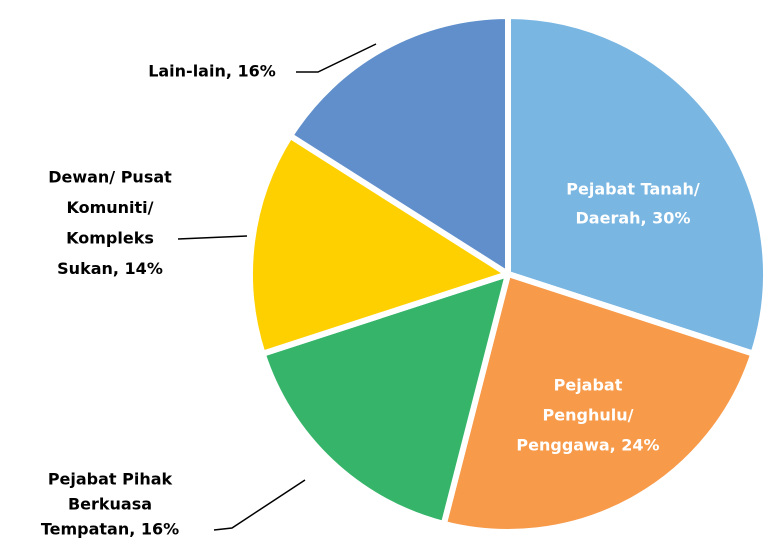 This screenshot has height=542, width=768. I want to click on slice-label: Tempatan, 16%, so click(110, 529).